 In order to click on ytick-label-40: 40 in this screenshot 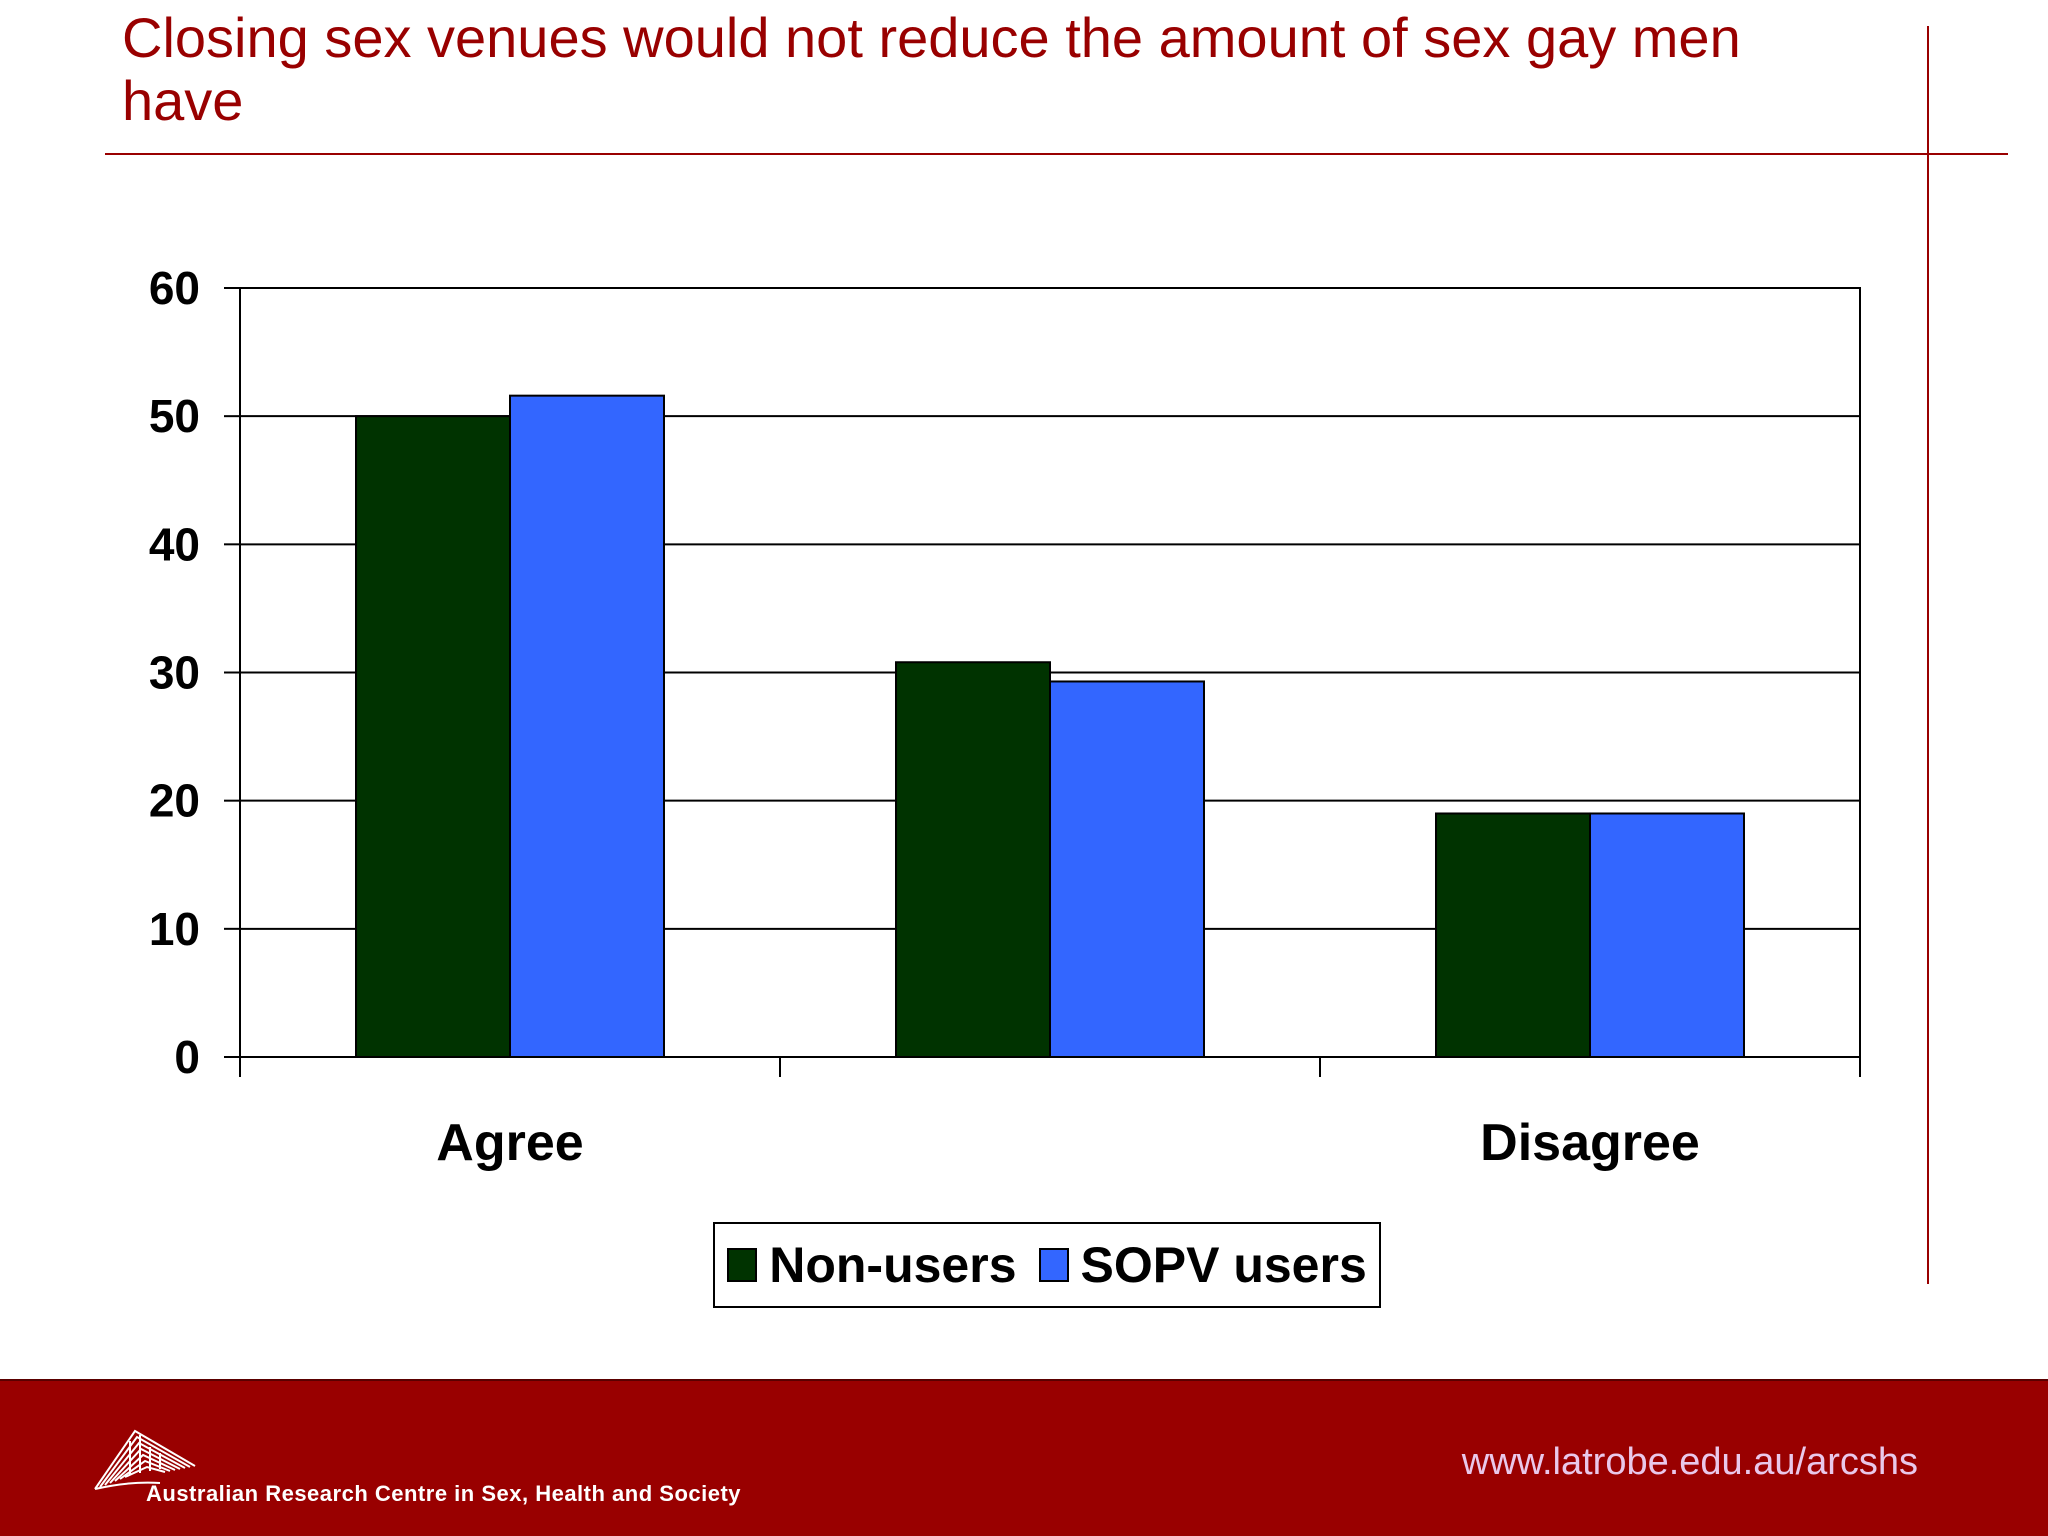, I will do `click(174, 544)`.